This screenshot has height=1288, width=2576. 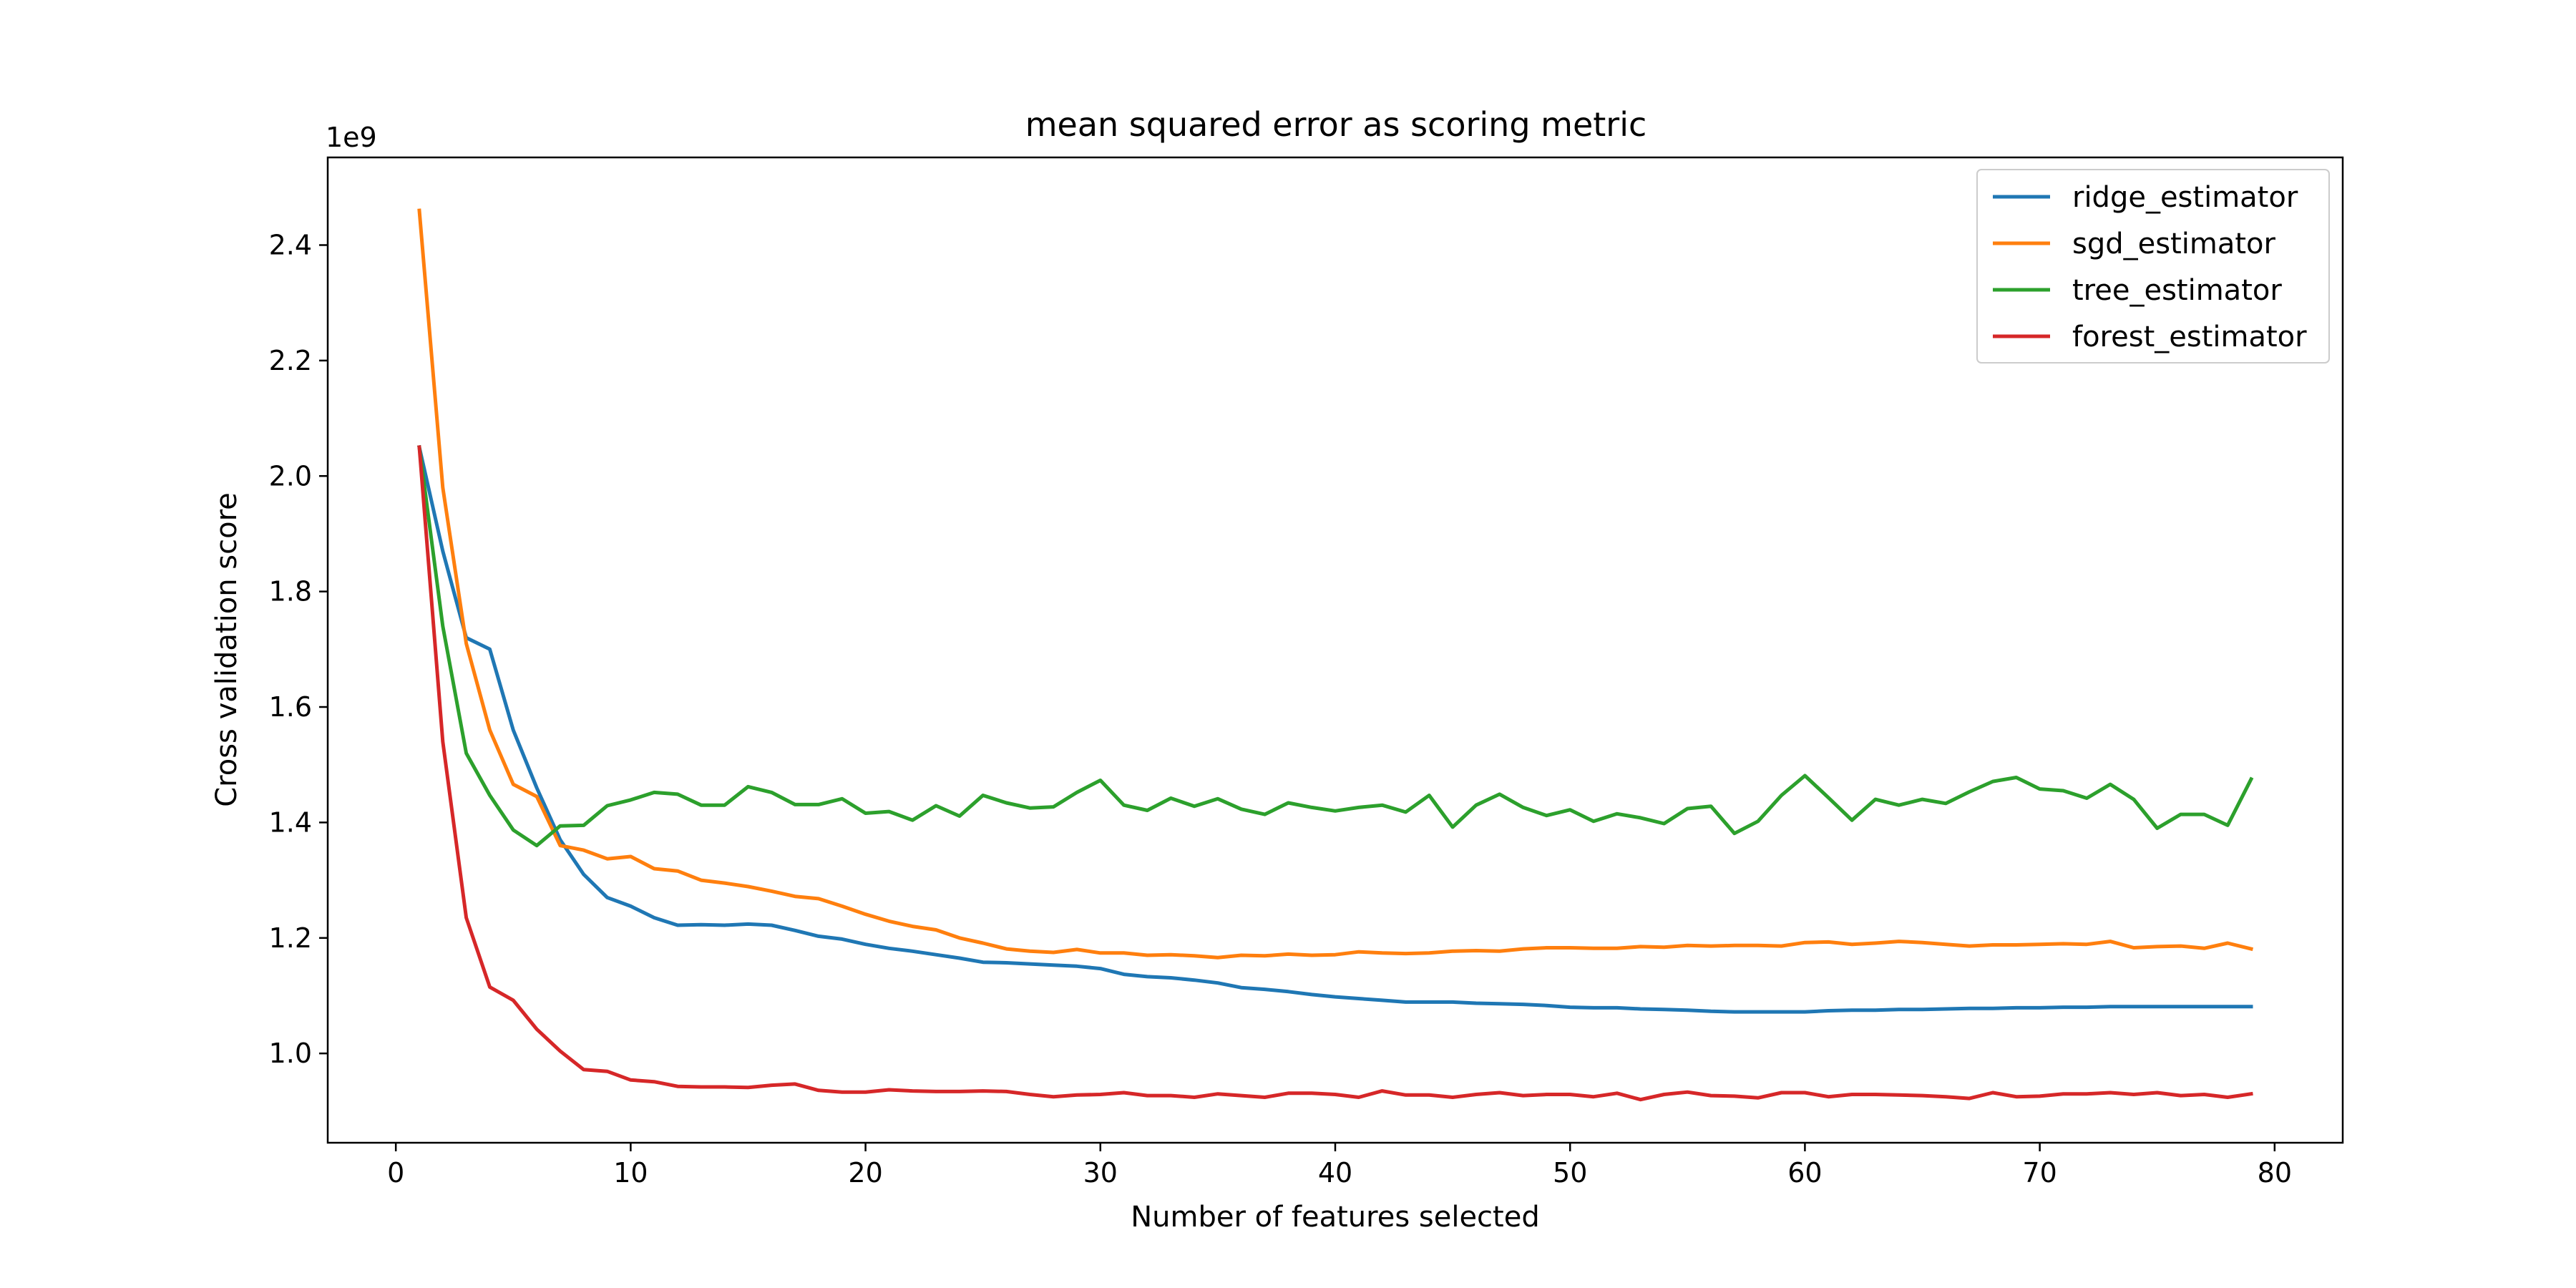 I want to click on x-tick-label: 20, so click(x=865, y=1173).